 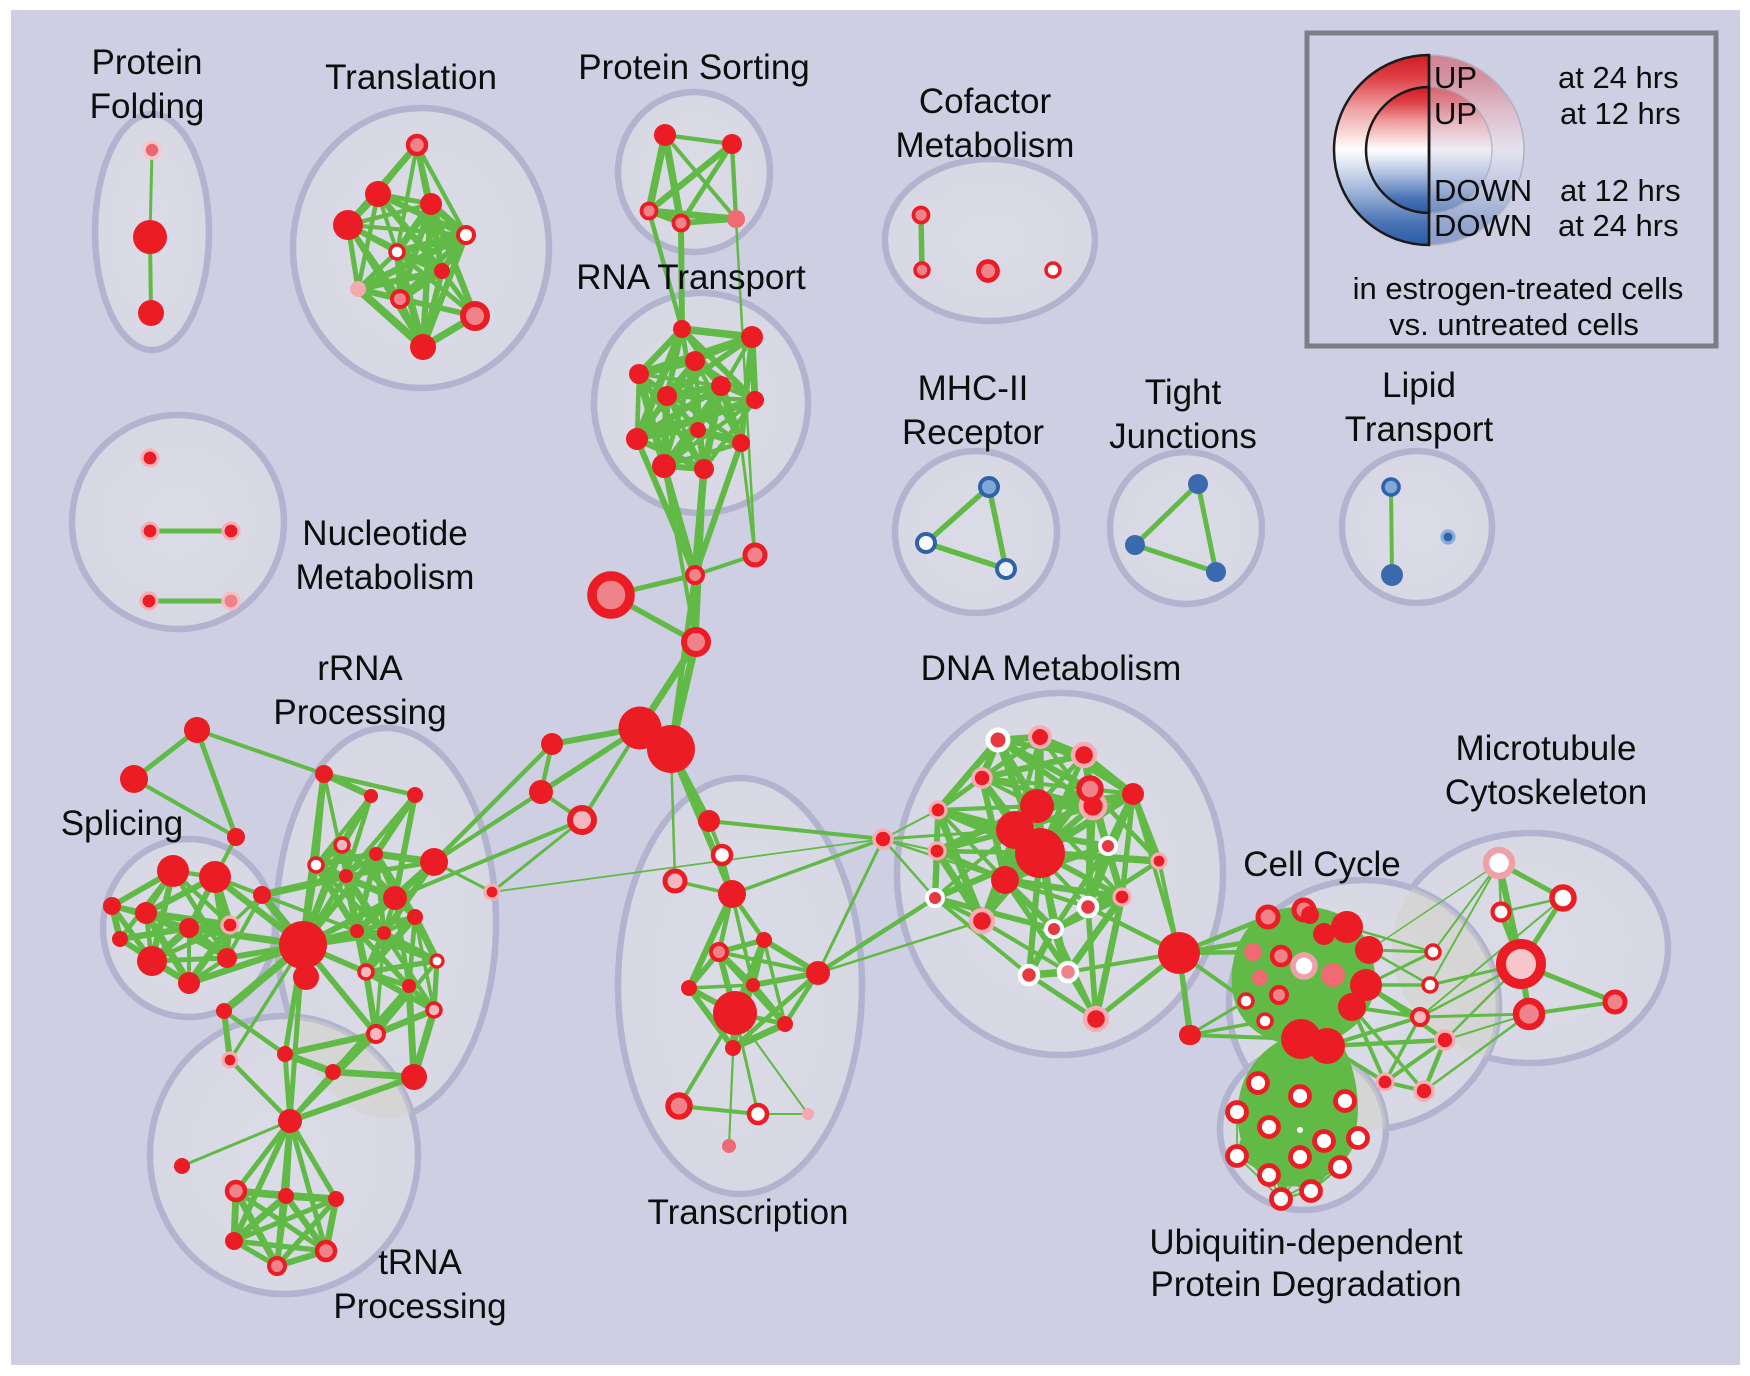 What do you see at coordinates (973, 432) in the screenshot?
I see `svg-text: Receptor` at bounding box center [973, 432].